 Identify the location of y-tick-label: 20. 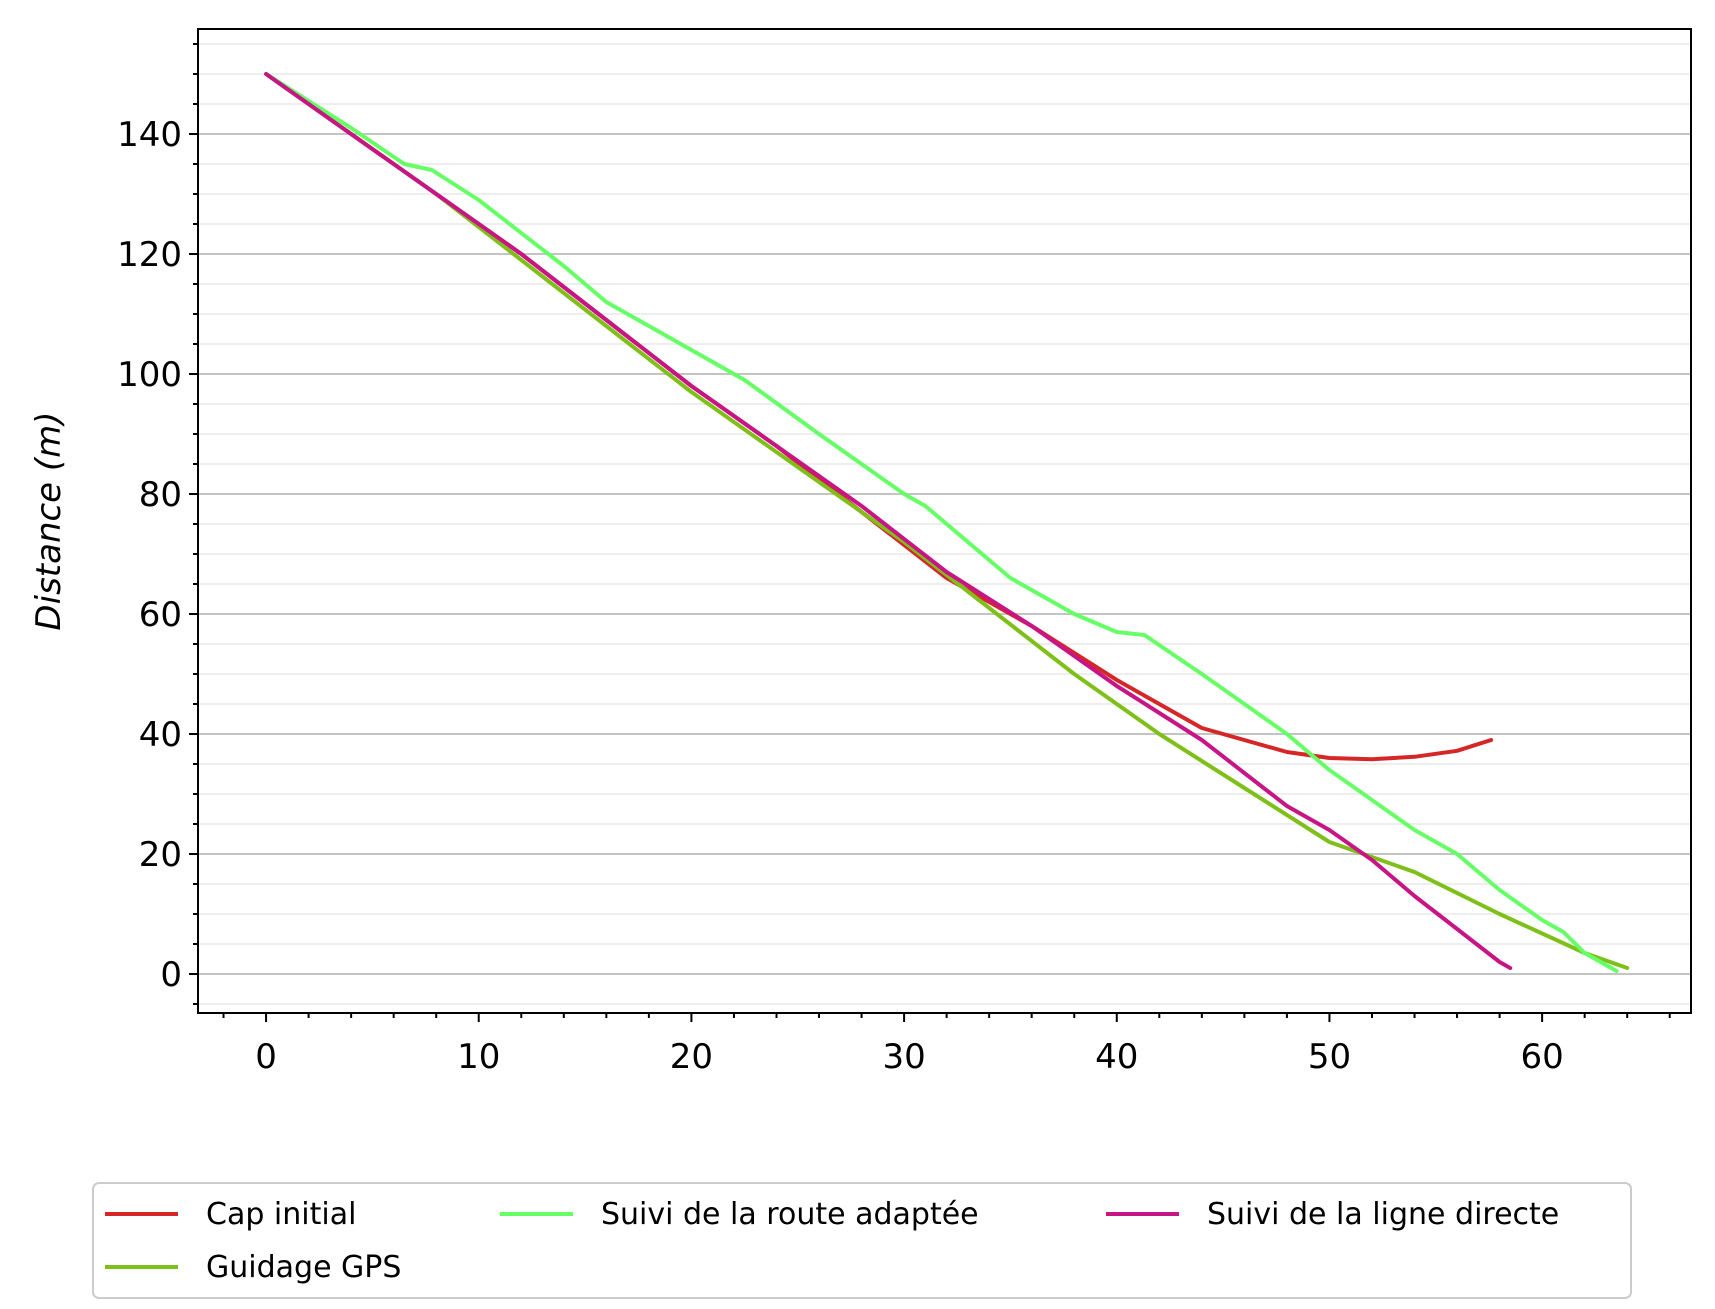
(160, 855).